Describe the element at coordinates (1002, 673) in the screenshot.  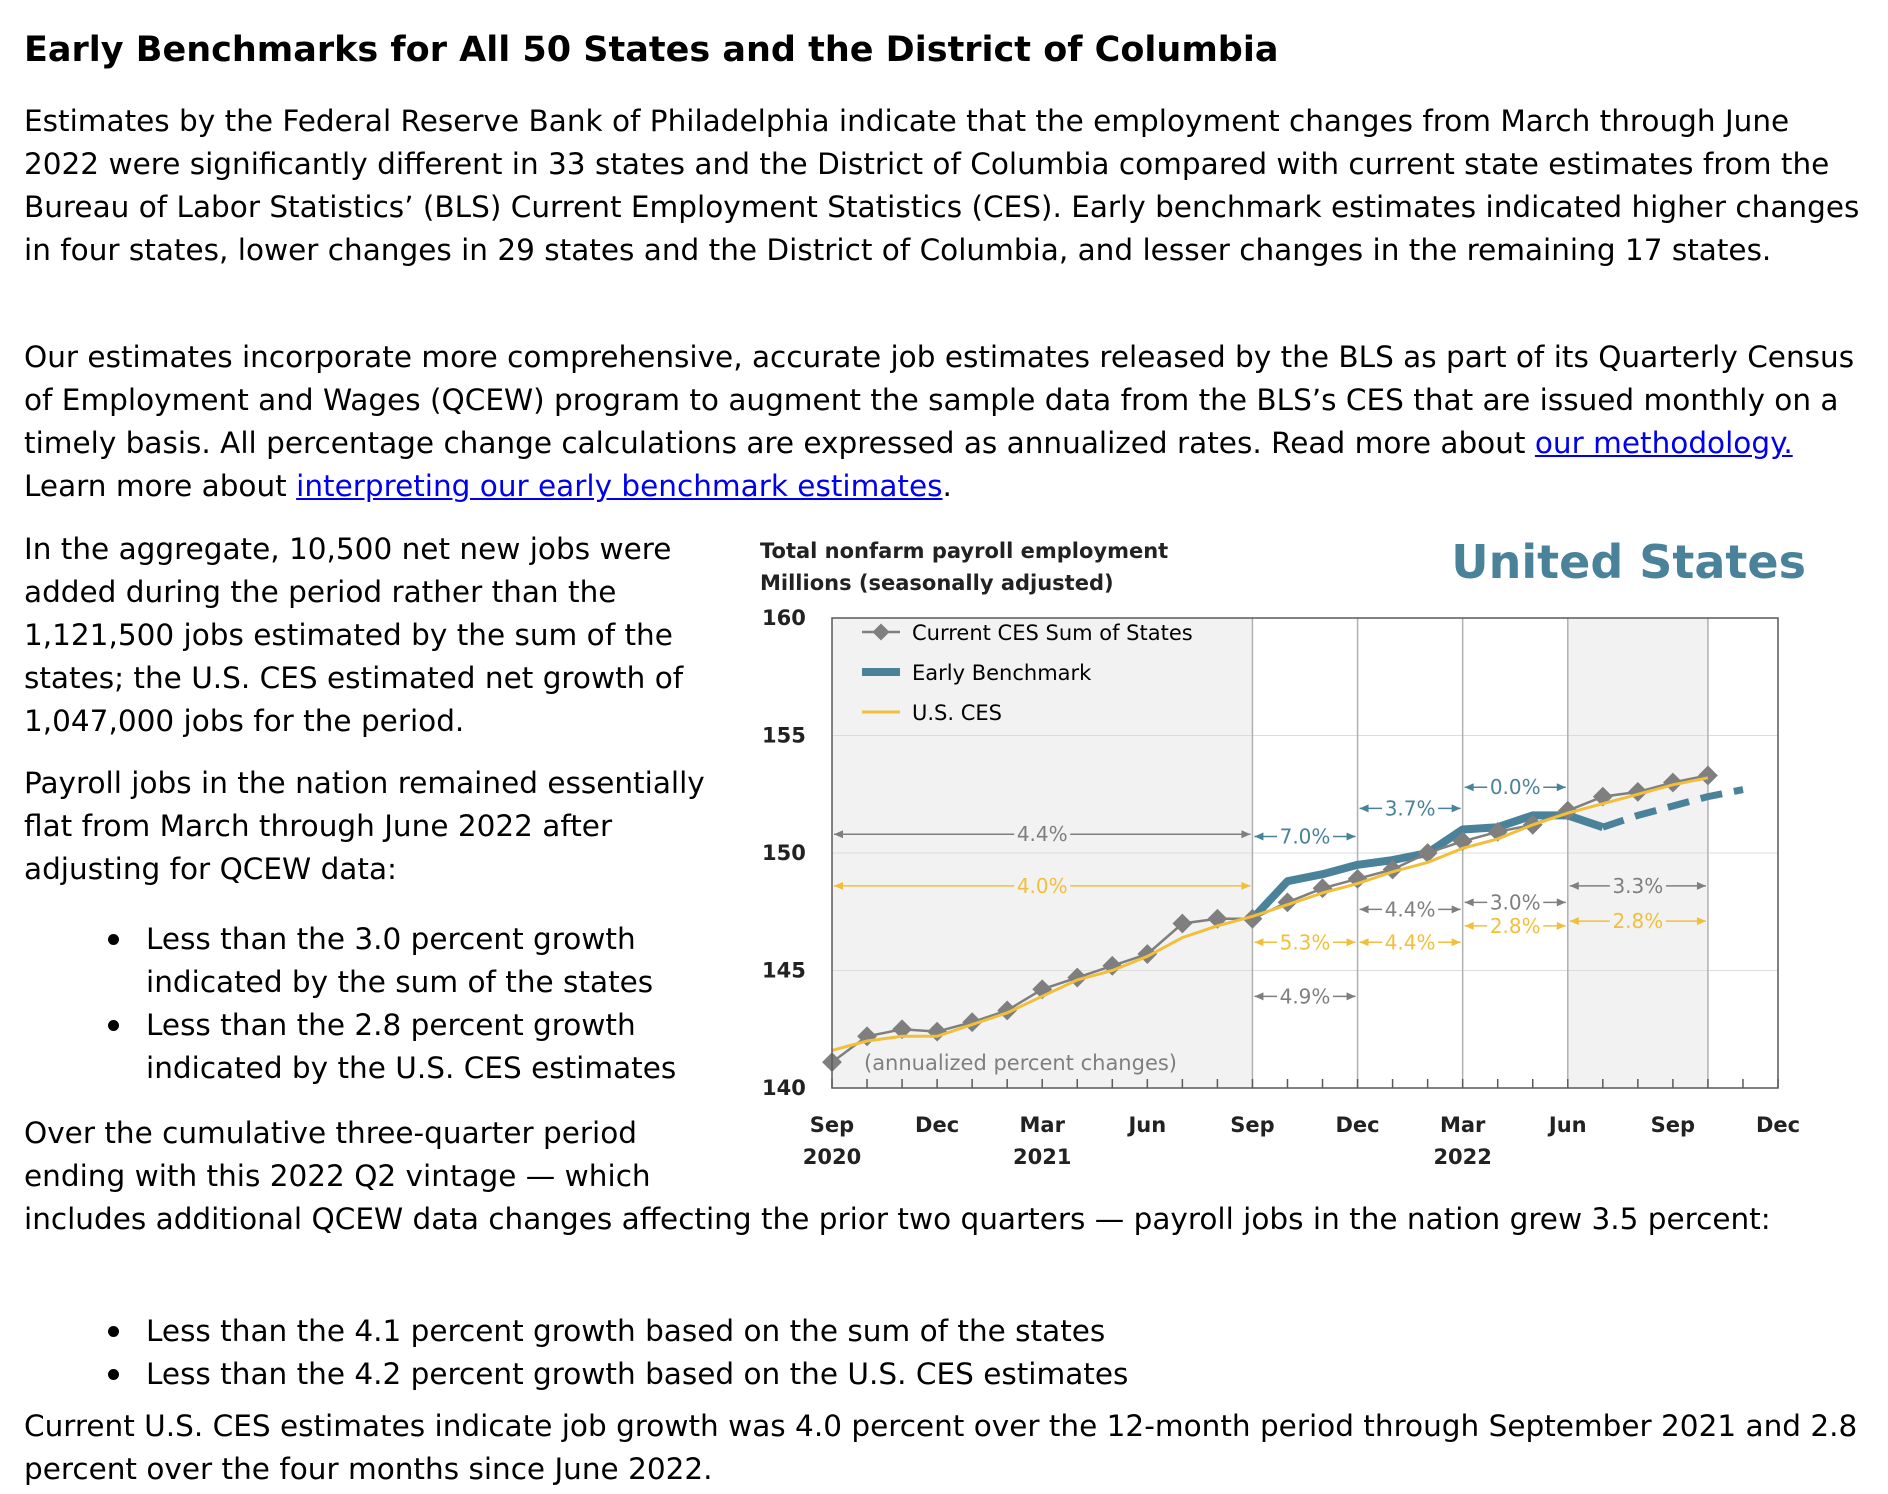
I see `legend-label-benchmark: Early Benchmark` at that location.